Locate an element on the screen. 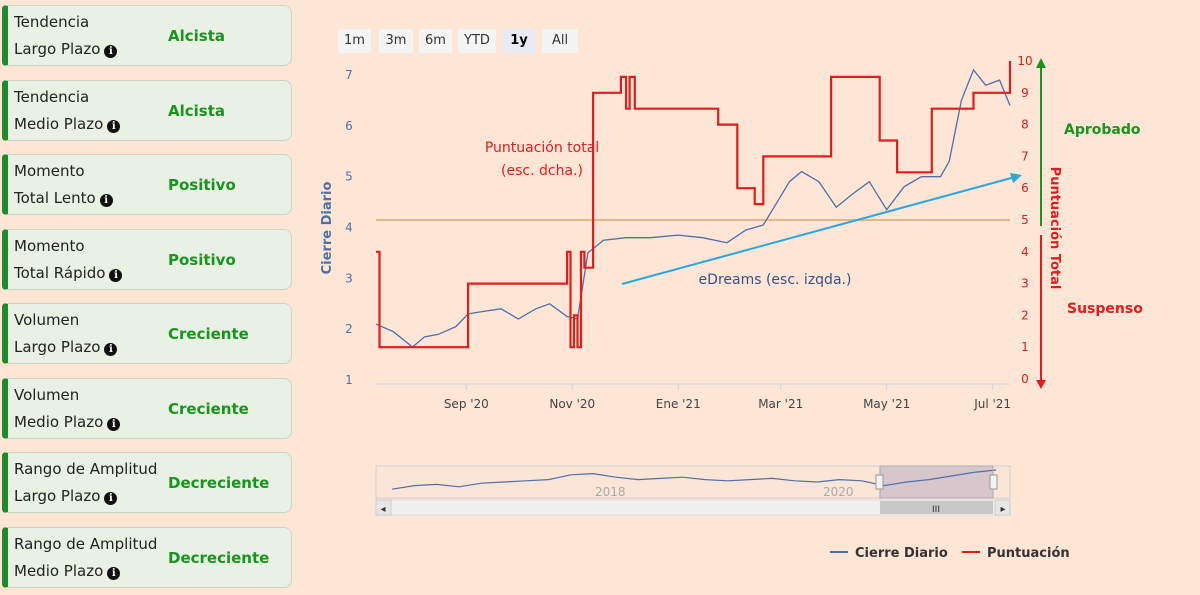 The image size is (1200, 595). navigator: 2018 2020 III ◂ ▸ is located at coordinates (693, 490).